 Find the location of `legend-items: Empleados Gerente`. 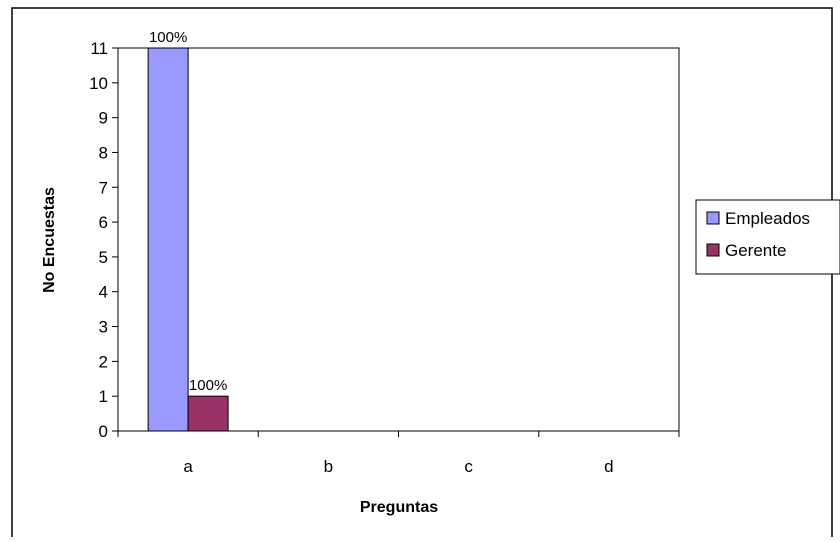

legend-items: Empleados Gerente is located at coordinates (758, 234).